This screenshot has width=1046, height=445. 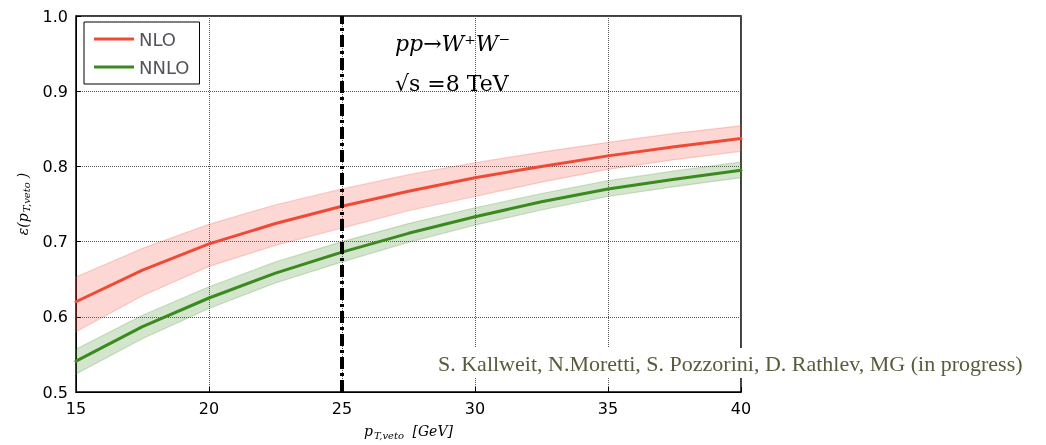 What do you see at coordinates (452, 83) in the screenshot?
I see `annotation: √s =8 TeV` at bounding box center [452, 83].